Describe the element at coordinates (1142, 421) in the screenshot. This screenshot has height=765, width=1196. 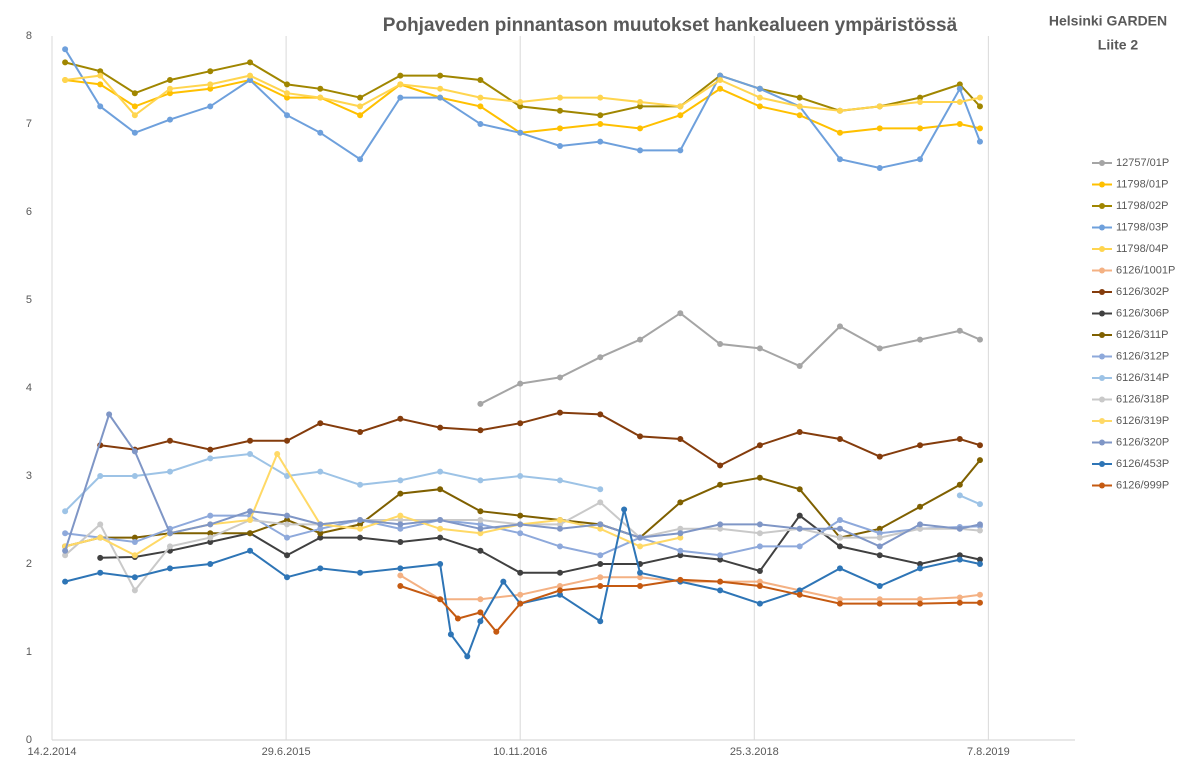
I see `legend-label: 6126/319P` at that location.